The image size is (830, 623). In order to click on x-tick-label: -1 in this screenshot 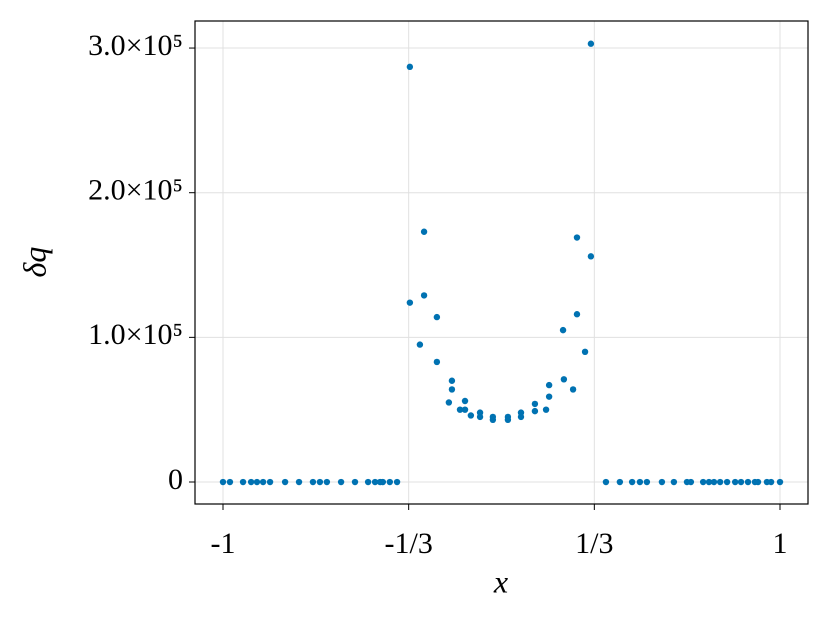, I will do `click(222, 543)`.